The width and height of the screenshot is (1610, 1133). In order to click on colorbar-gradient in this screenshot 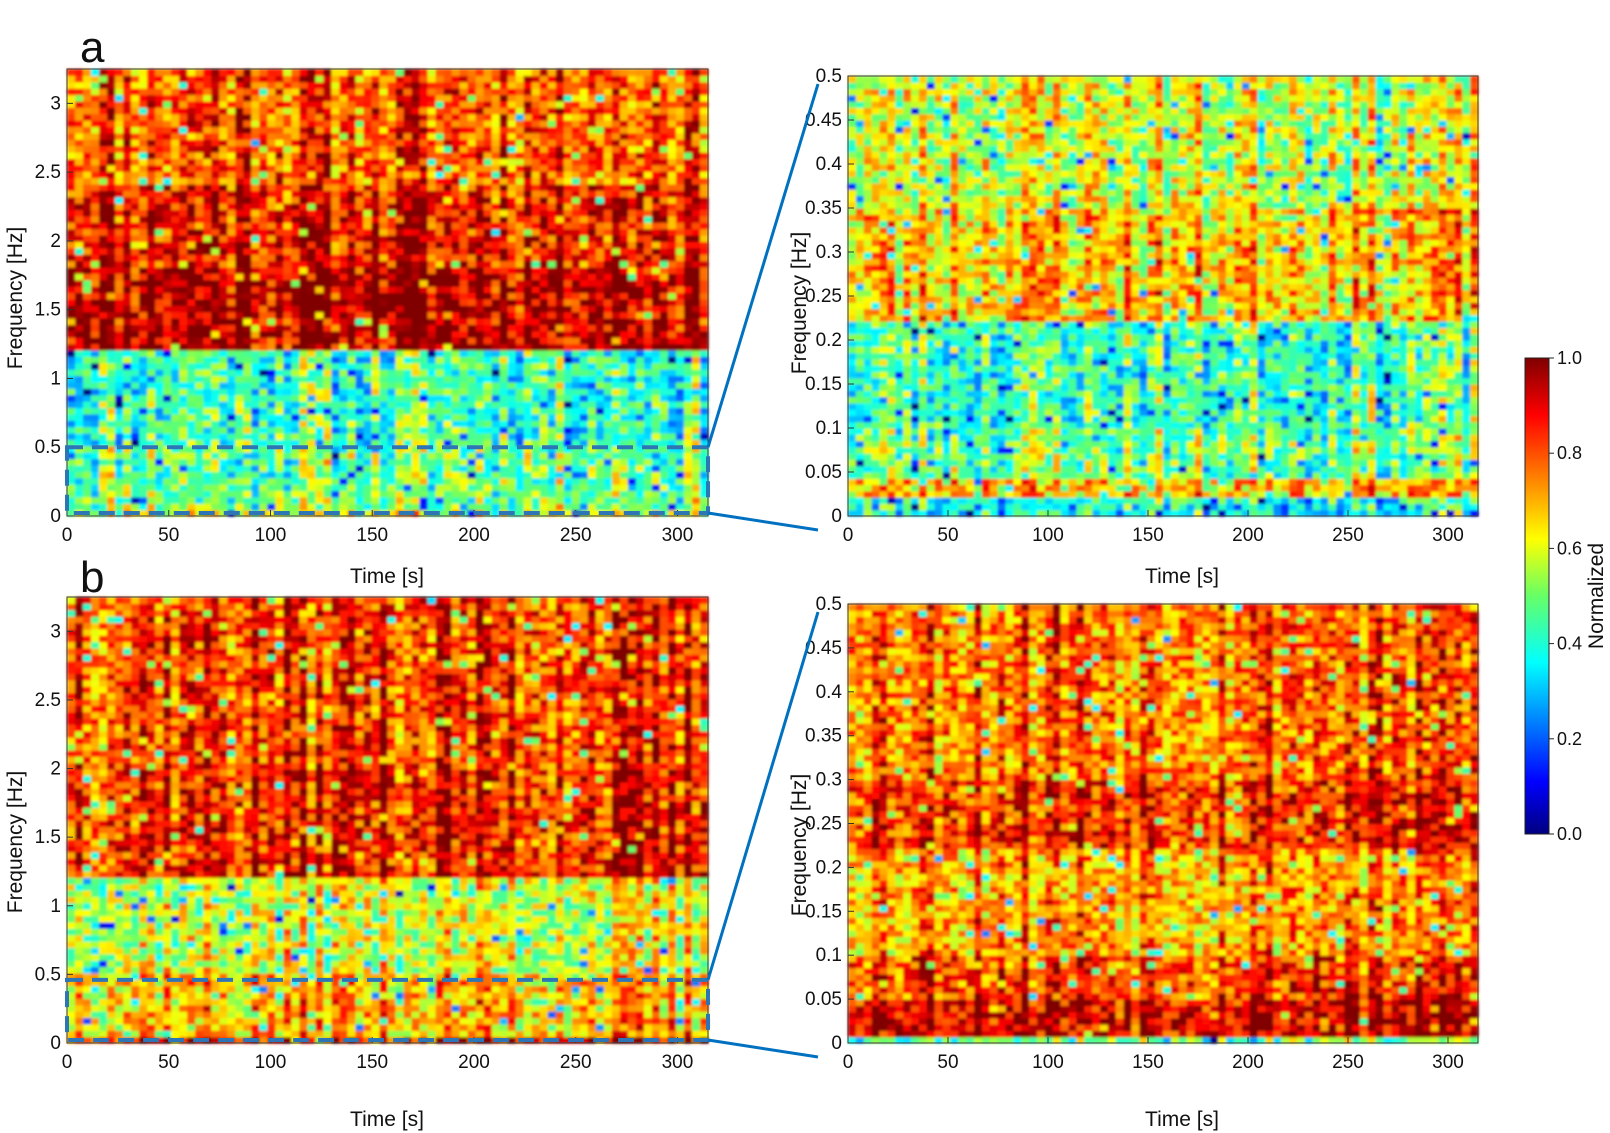, I will do `click(1537, 596)`.